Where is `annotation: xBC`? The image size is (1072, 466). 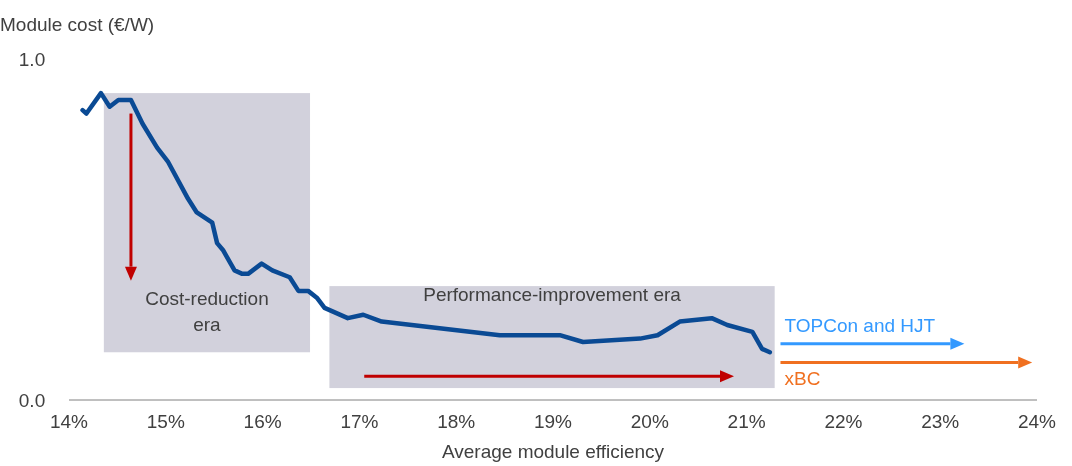
annotation: xBC is located at coordinates (802, 378).